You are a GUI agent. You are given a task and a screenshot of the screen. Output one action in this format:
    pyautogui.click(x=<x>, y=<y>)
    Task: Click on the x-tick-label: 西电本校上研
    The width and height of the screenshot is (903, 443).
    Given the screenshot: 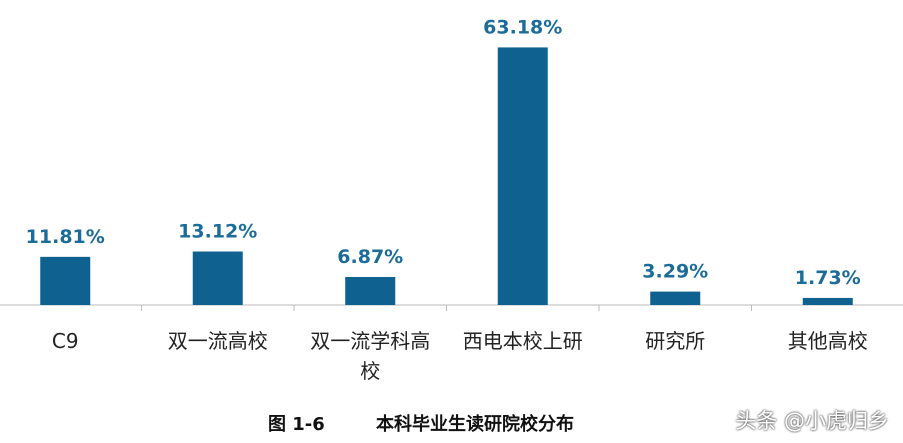 What is the action you would take?
    pyautogui.click(x=522, y=341)
    